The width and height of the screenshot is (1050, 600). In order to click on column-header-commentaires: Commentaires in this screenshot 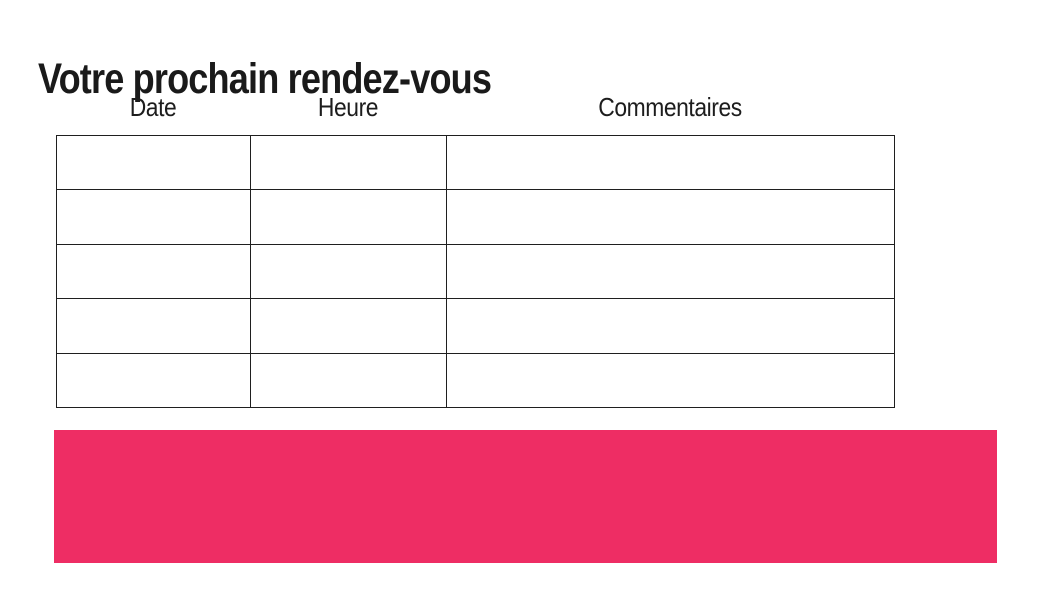, I will do `click(670, 107)`.